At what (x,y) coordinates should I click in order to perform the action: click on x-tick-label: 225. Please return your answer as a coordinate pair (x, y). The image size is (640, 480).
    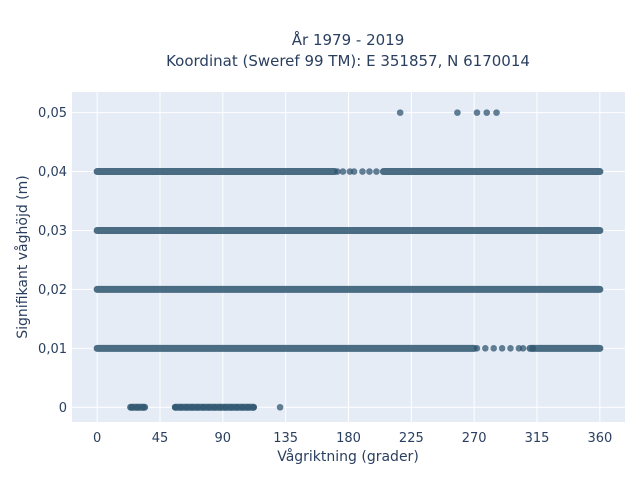
    Looking at the image, I should click on (411, 438).